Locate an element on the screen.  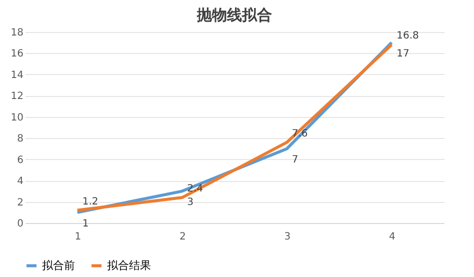
data-label: 7.6 is located at coordinates (300, 134).